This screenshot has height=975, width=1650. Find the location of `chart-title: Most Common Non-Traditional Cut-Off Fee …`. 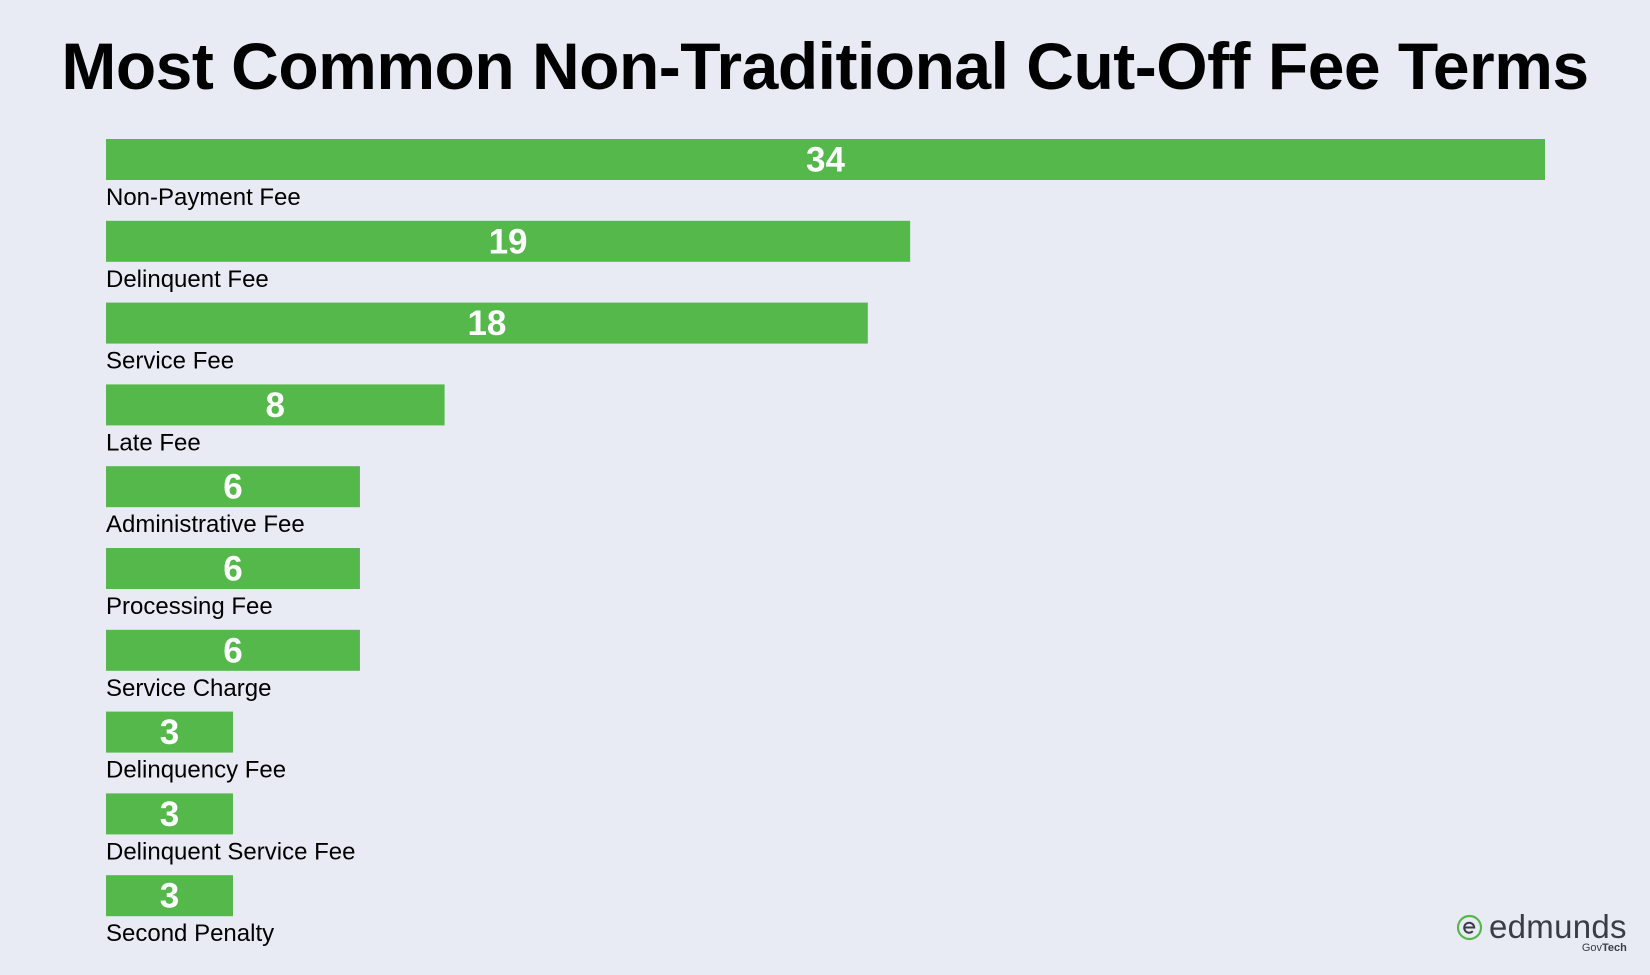

chart-title: Most Common Non-Traditional Cut-Off Fee … is located at coordinates (825, 66).